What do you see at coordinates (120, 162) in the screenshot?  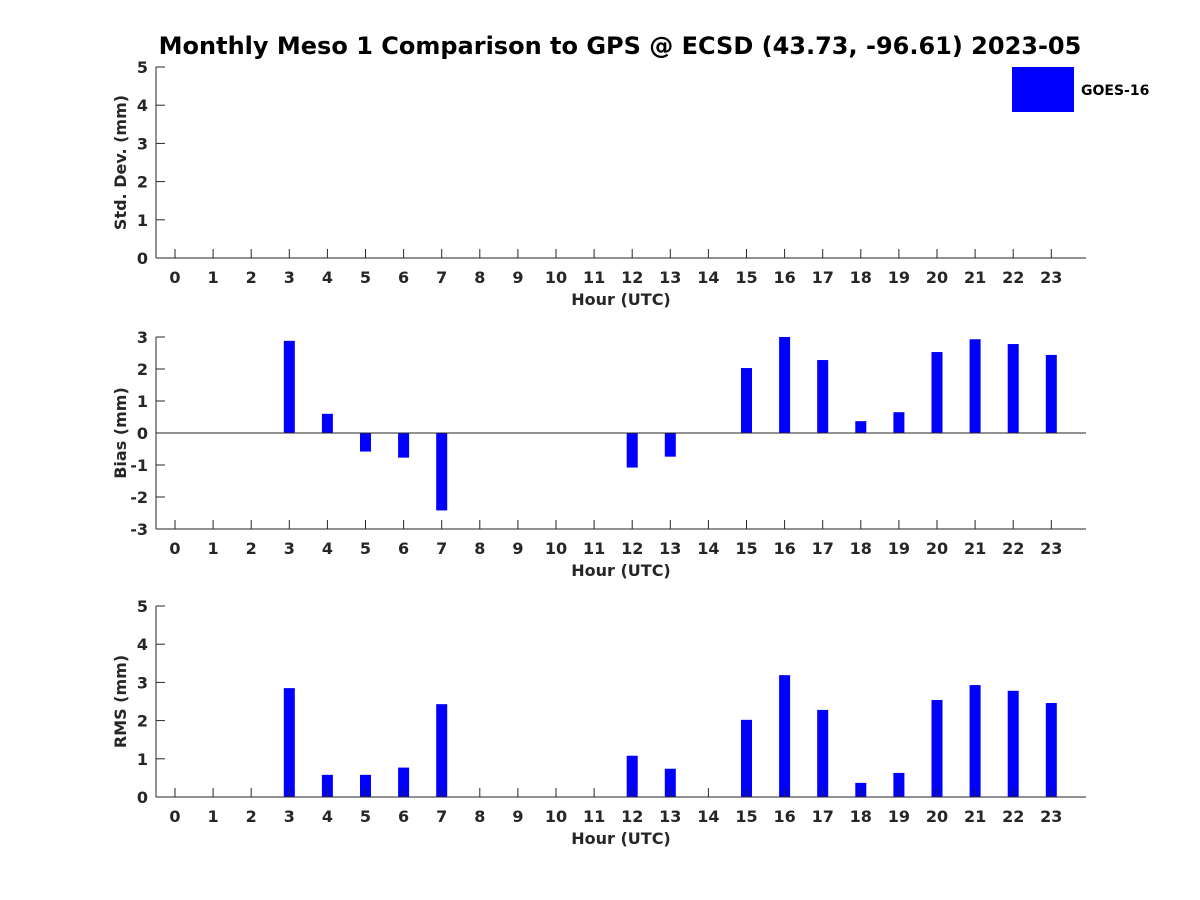 I see `y-axis-label: Std. Dev. (mm)` at bounding box center [120, 162].